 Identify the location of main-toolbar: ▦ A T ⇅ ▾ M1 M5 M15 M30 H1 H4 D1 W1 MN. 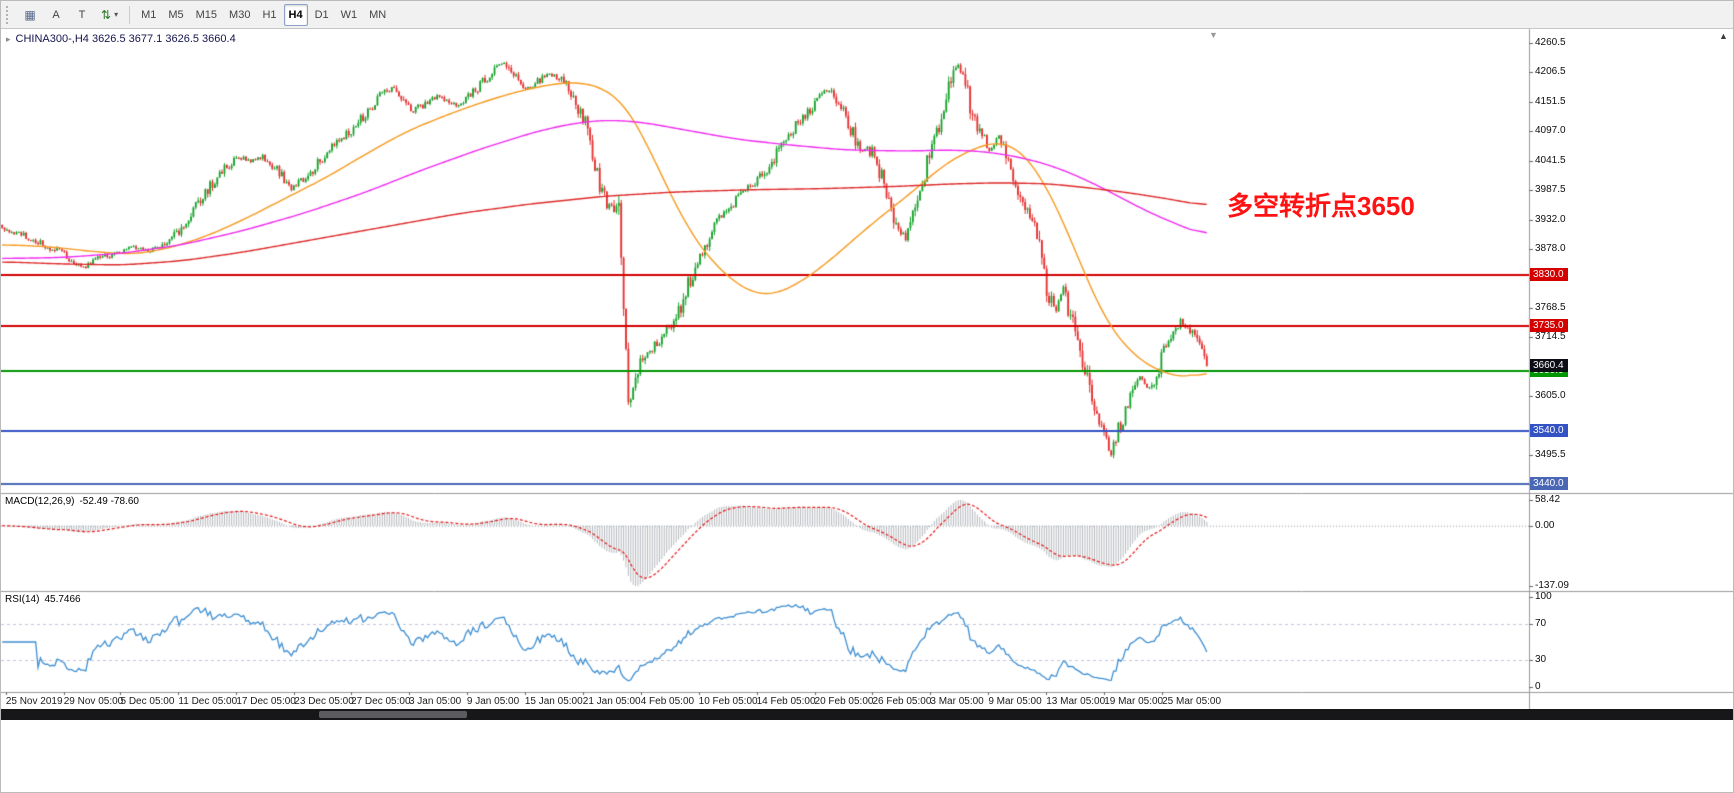
(867, 15).